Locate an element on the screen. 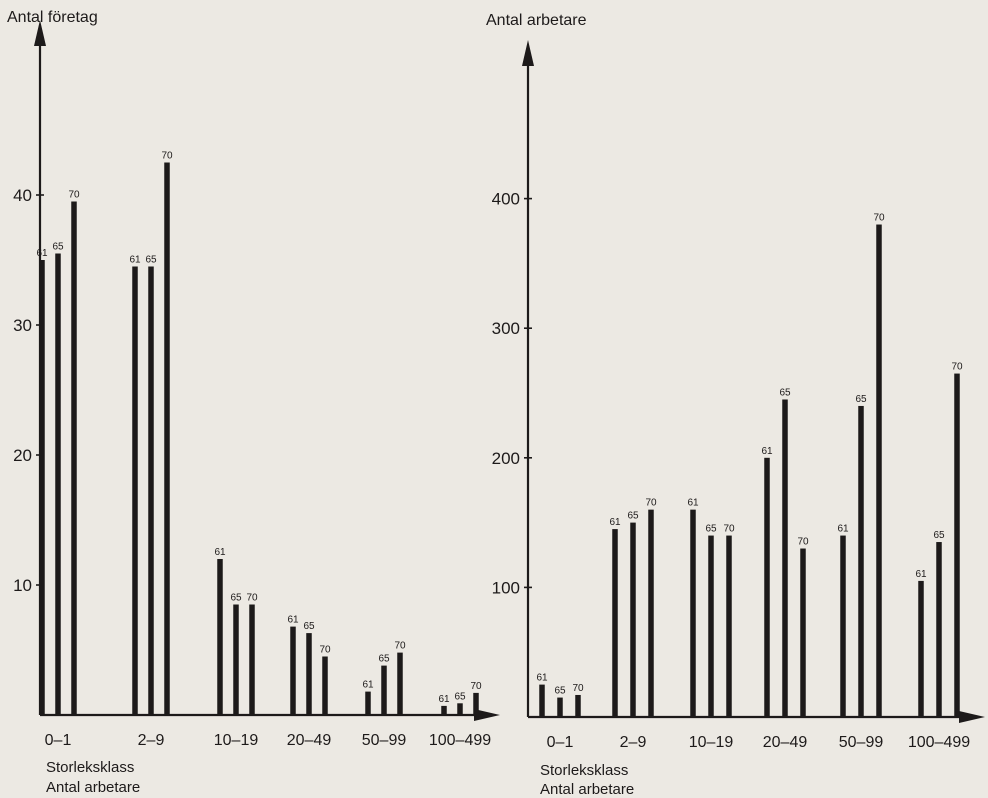 Image resolution: width=988 pixels, height=798 pixels. y-tick-label-right: 200 is located at coordinates (506, 458).